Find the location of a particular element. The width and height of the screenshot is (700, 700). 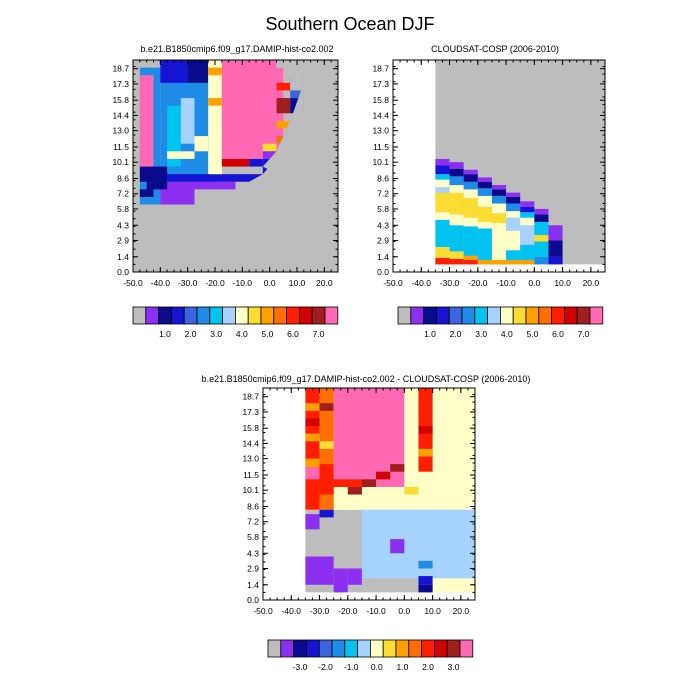

panel-model-plot-area is located at coordinates (235, 166).